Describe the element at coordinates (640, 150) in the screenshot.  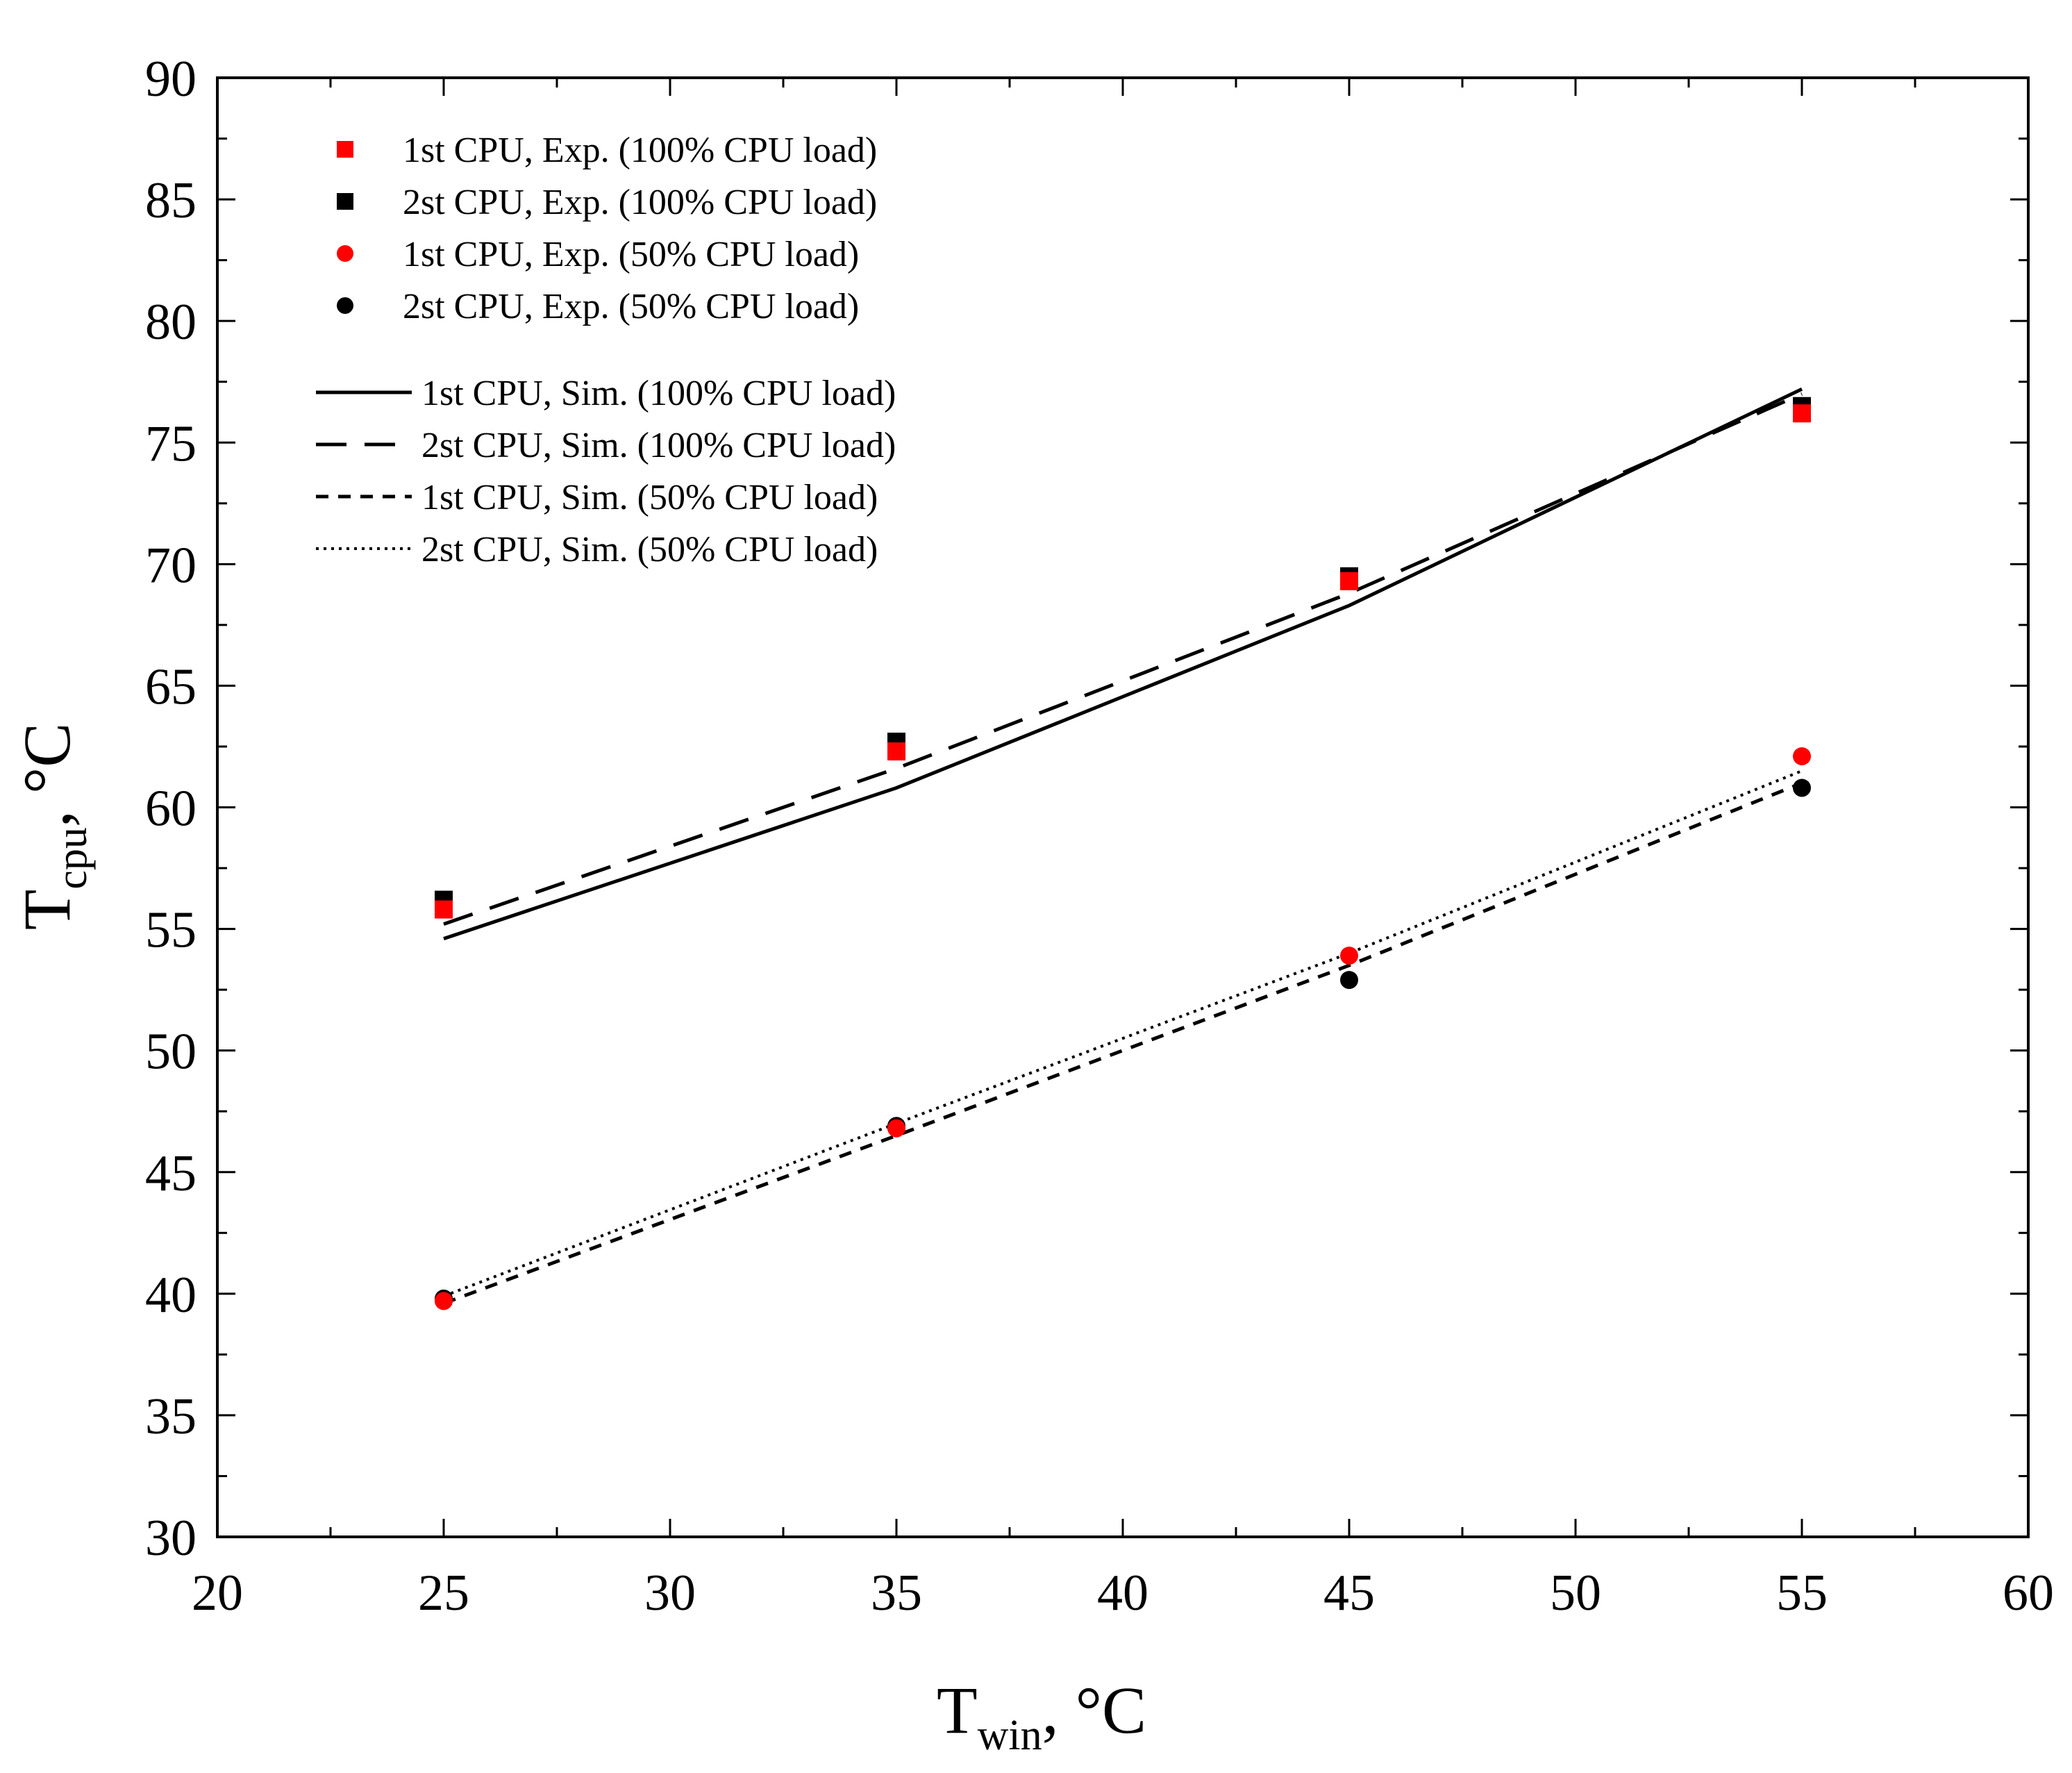
I see `legend-label: 1st CPU, Exp. (100% CPU load)` at that location.